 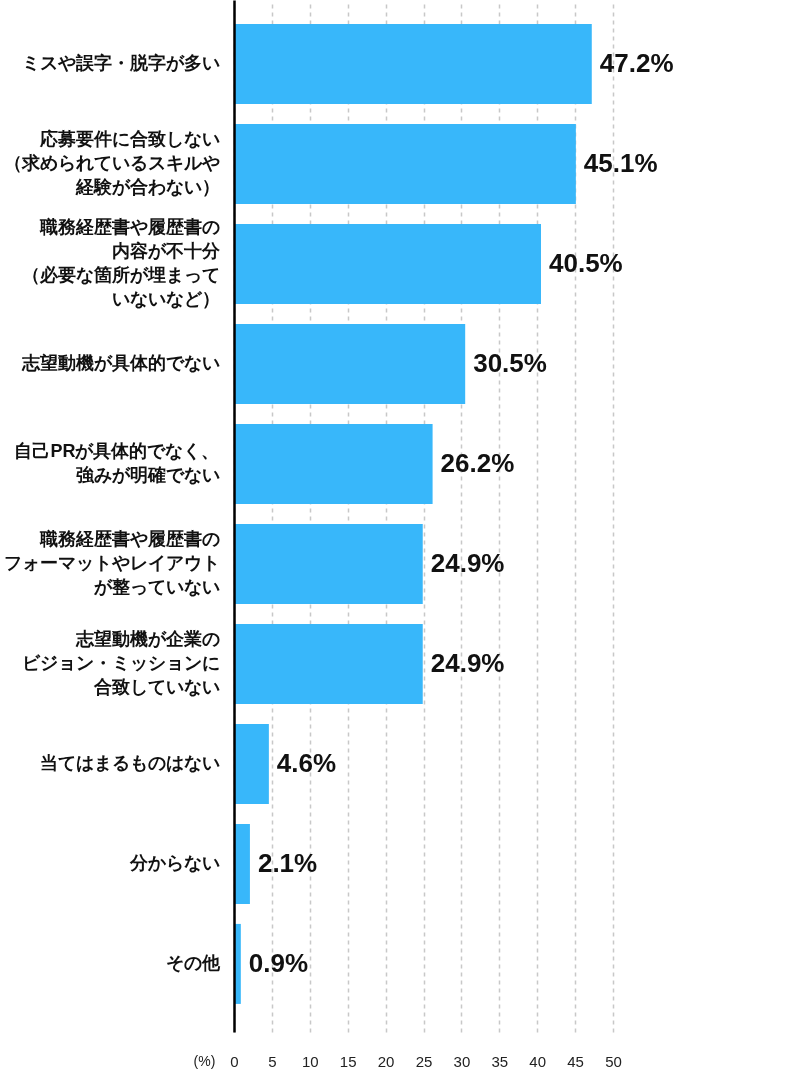 I want to click on x-tick-label: 10, so click(x=310, y=1061).